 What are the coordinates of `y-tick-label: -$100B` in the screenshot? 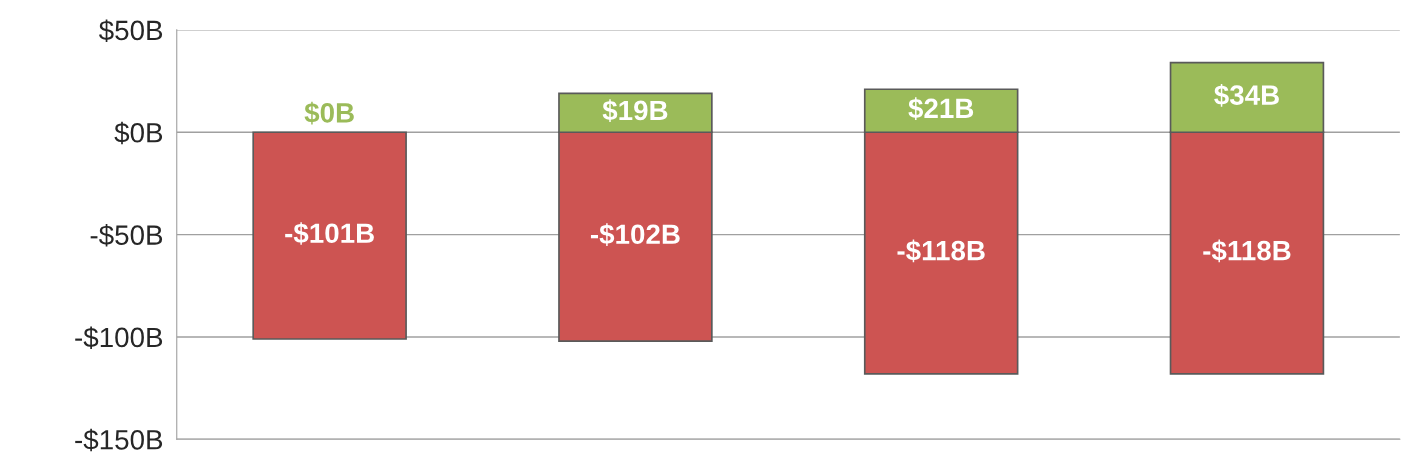 It's located at (119, 337).